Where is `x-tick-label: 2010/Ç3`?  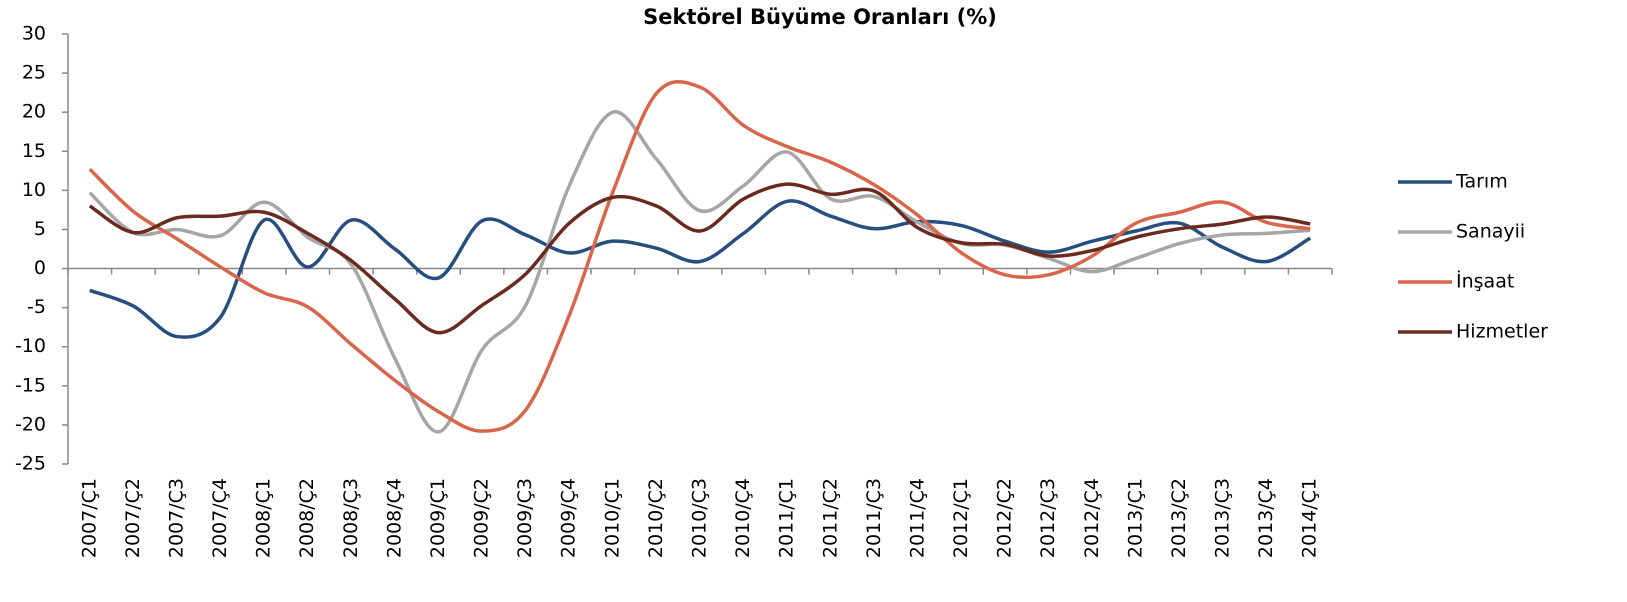
x-tick-label: 2010/Ç3 is located at coordinates (700, 518).